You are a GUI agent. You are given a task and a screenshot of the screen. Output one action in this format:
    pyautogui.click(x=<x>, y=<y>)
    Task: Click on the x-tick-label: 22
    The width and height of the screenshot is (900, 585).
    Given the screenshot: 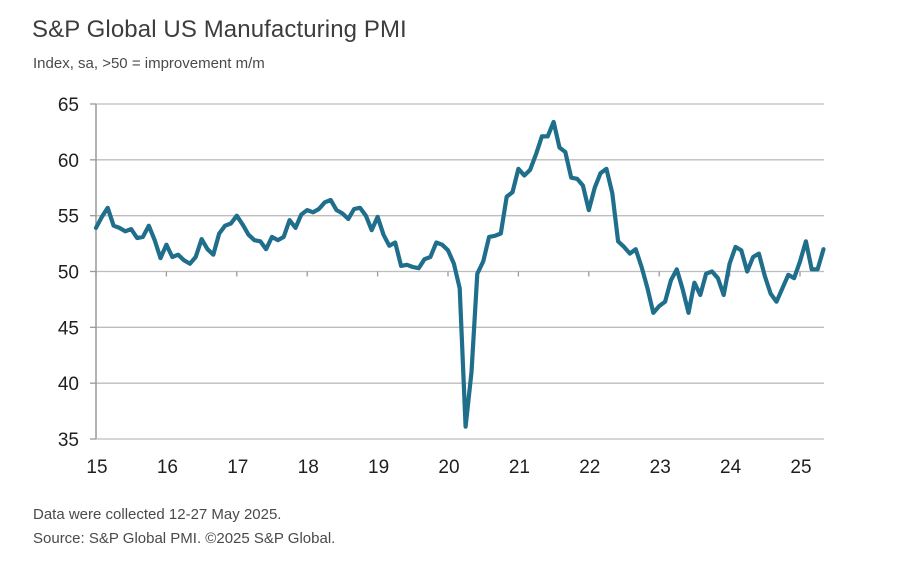 What is the action you would take?
    pyautogui.click(x=589, y=467)
    